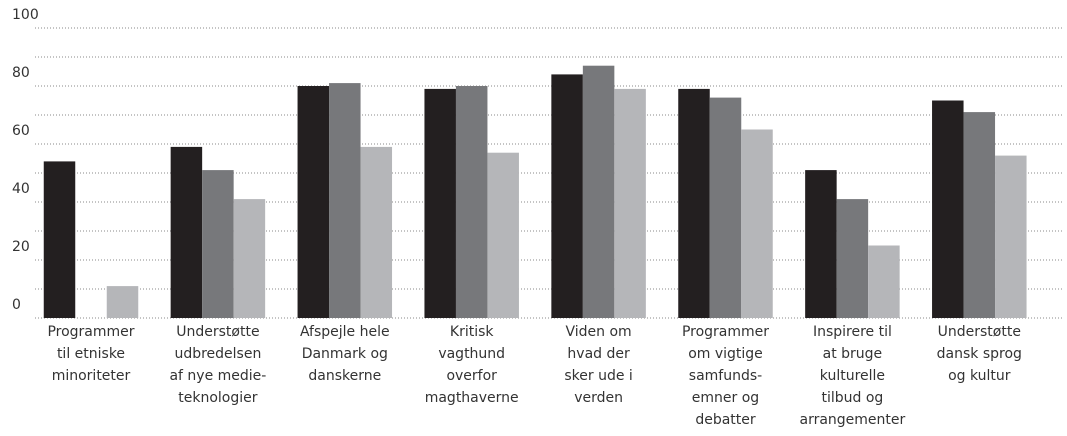  What do you see at coordinates (598, 365) in the screenshot?
I see `x-tick-label: Viden om hvad der sker ude i verden` at bounding box center [598, 365].